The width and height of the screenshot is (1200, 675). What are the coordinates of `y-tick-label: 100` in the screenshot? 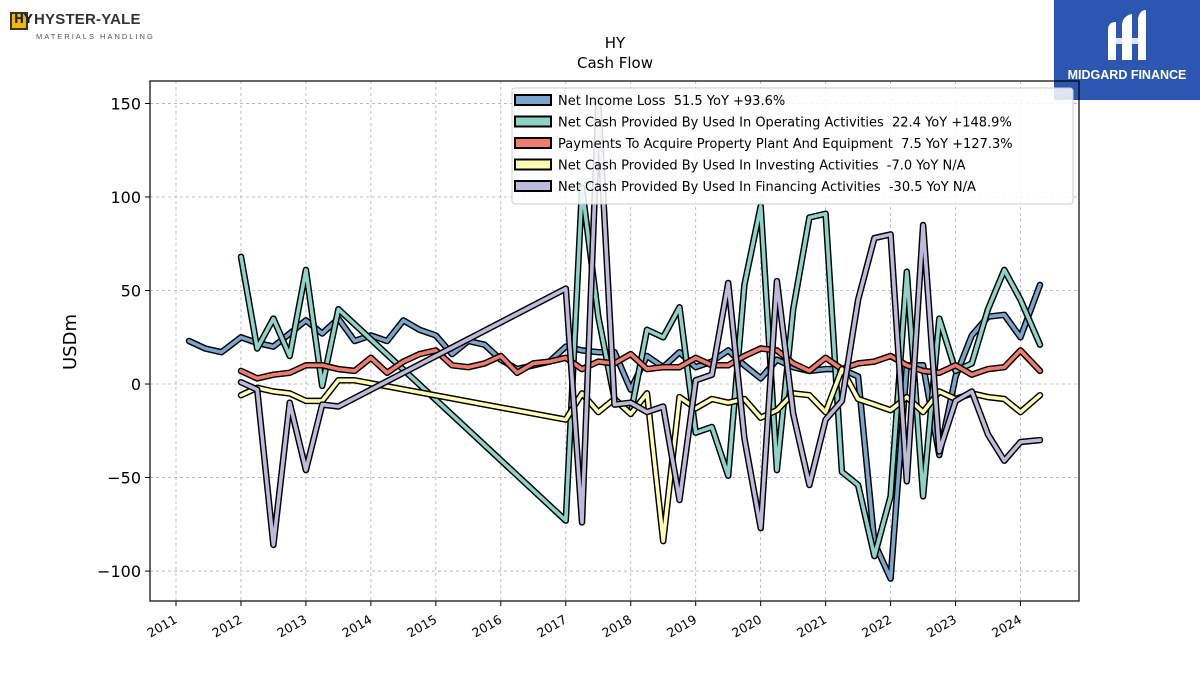 It's located at (125, 197).